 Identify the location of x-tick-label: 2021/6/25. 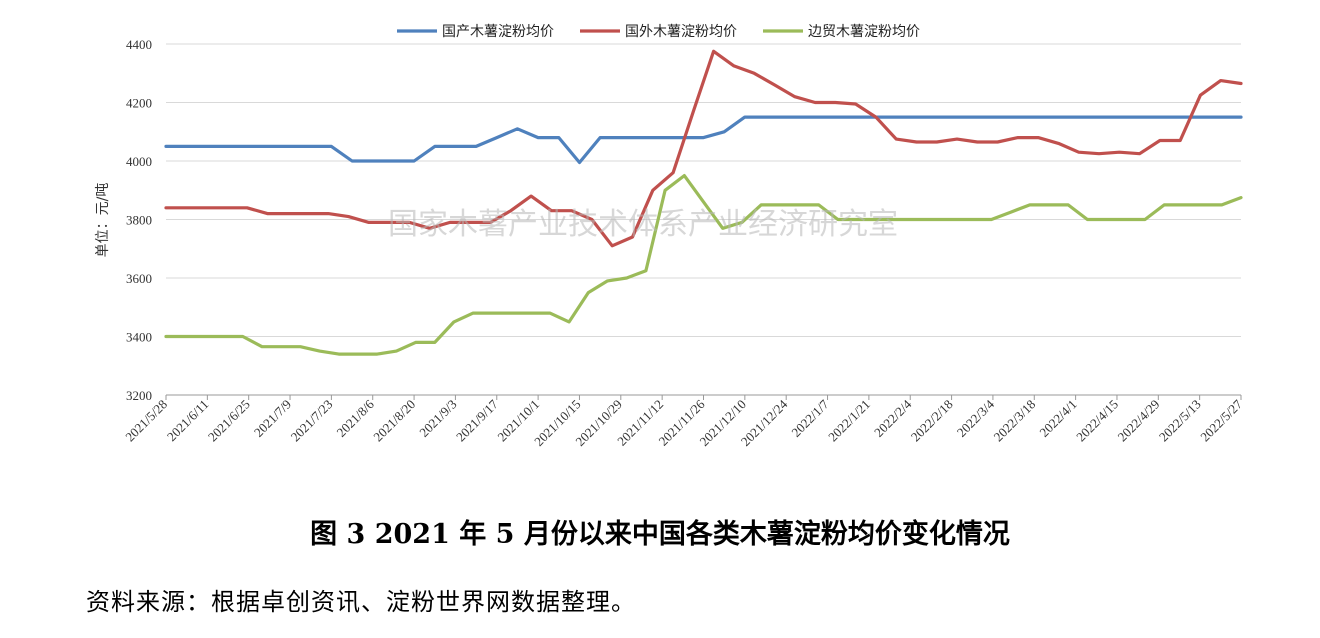
(229, 421).